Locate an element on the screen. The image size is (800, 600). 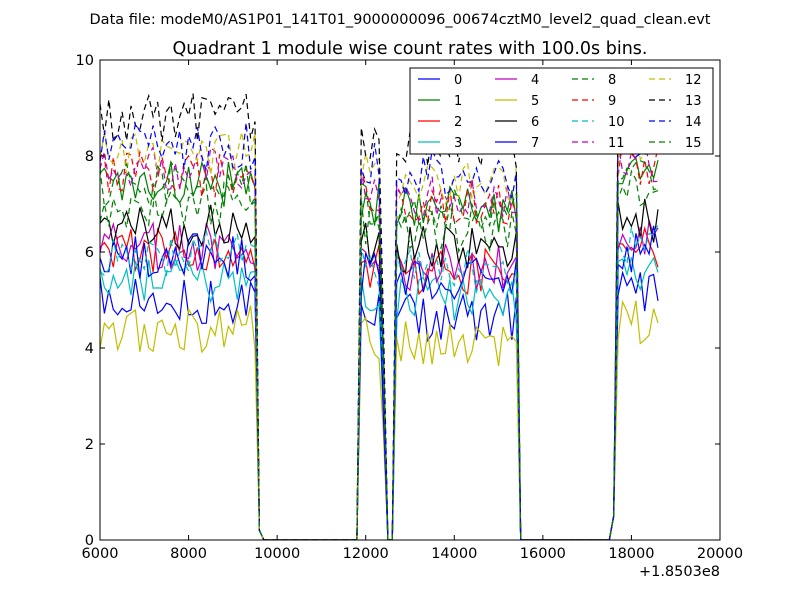
legend-label: 9 is located at coordinates (612, 101).